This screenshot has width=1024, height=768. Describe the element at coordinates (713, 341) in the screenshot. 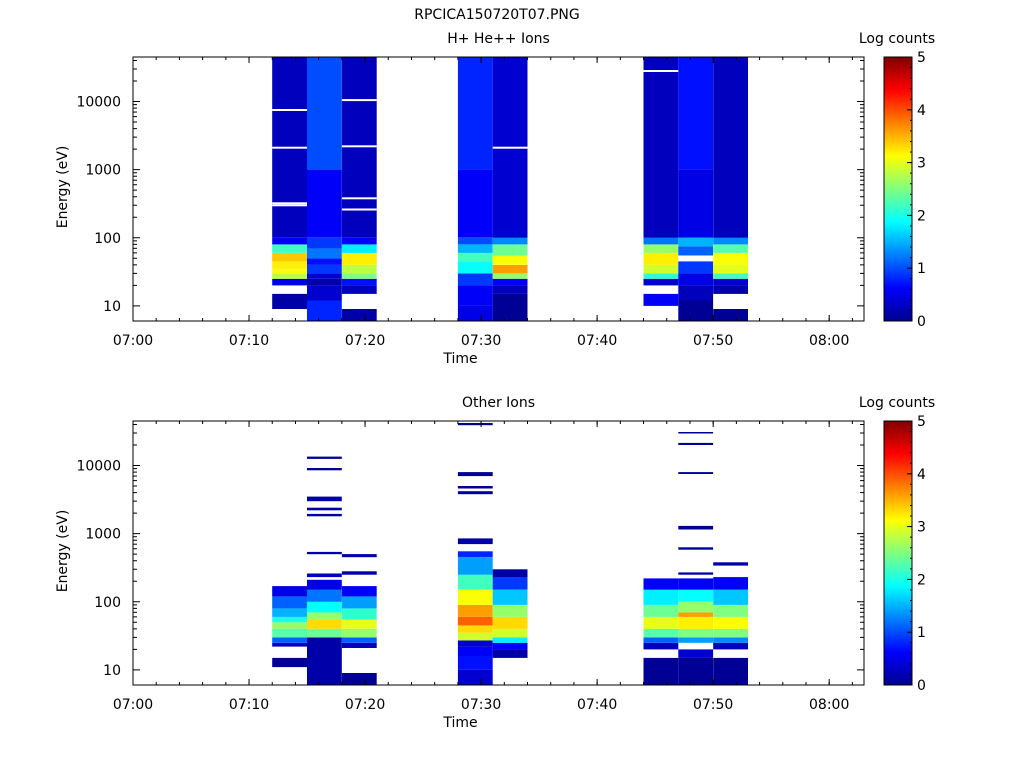

I see `x-tick-label: 07:50` at that location.